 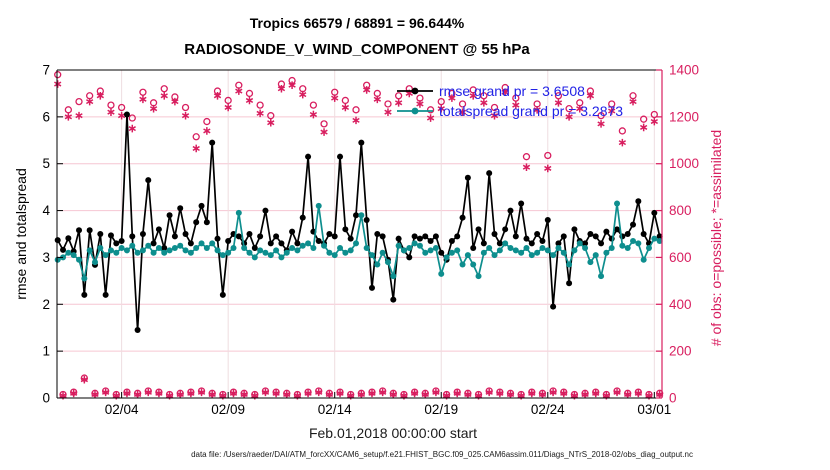 What do you see at coordinates (654, 409) in the screenshot?
I see `x-tick-label: 03/01` at bounding box center [654, 409].